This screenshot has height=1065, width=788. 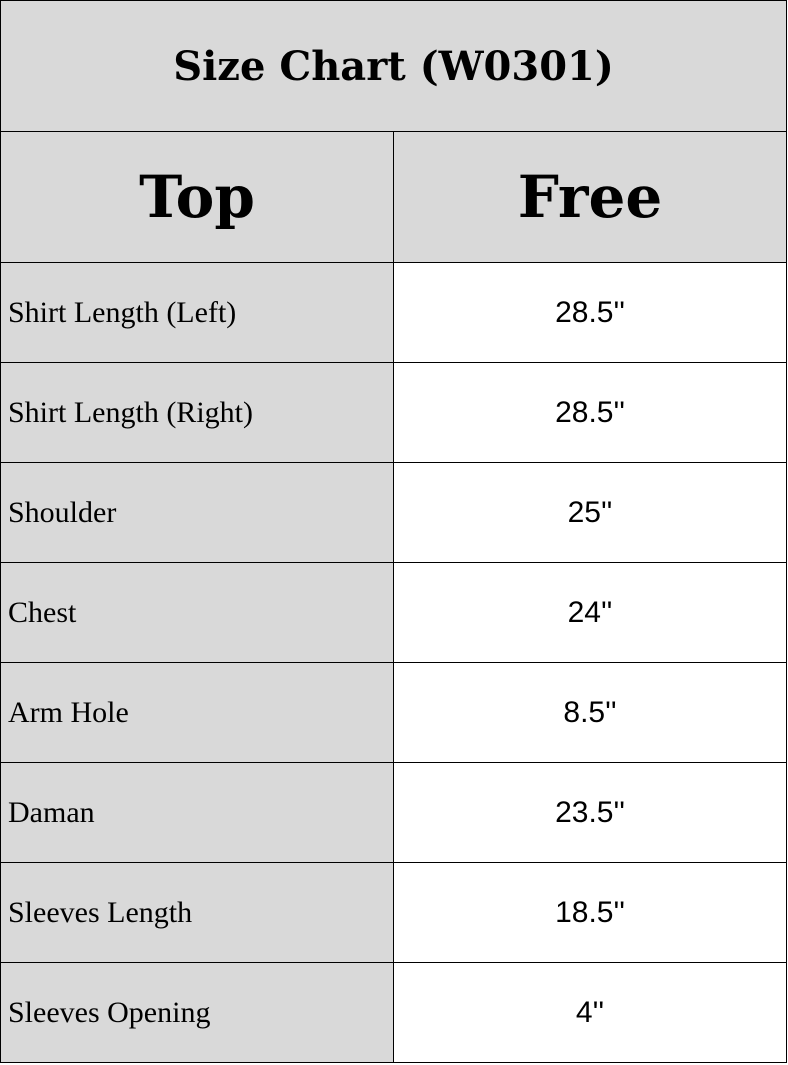 I want to click on table-row: Chest 24'', so click(x=393, y=612).